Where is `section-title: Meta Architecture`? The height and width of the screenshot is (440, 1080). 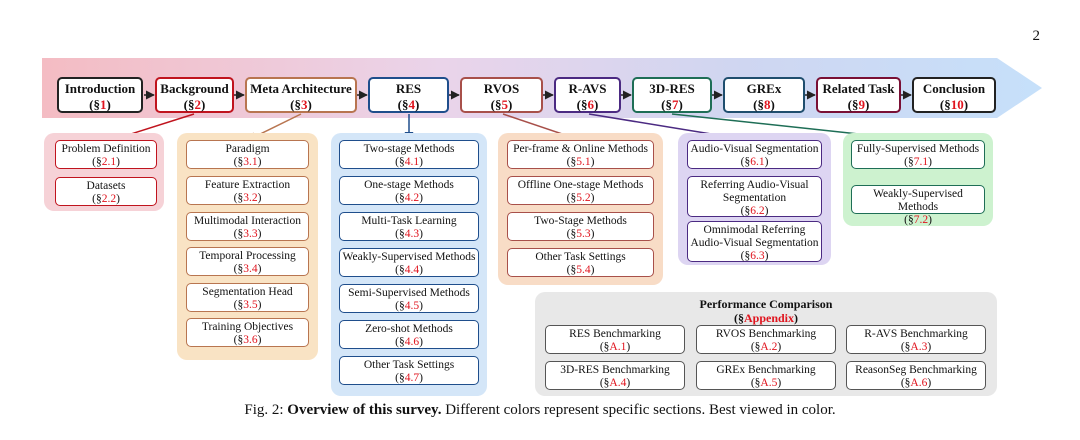 section-title: Meta Architecture is located at coordinates (301, 88).